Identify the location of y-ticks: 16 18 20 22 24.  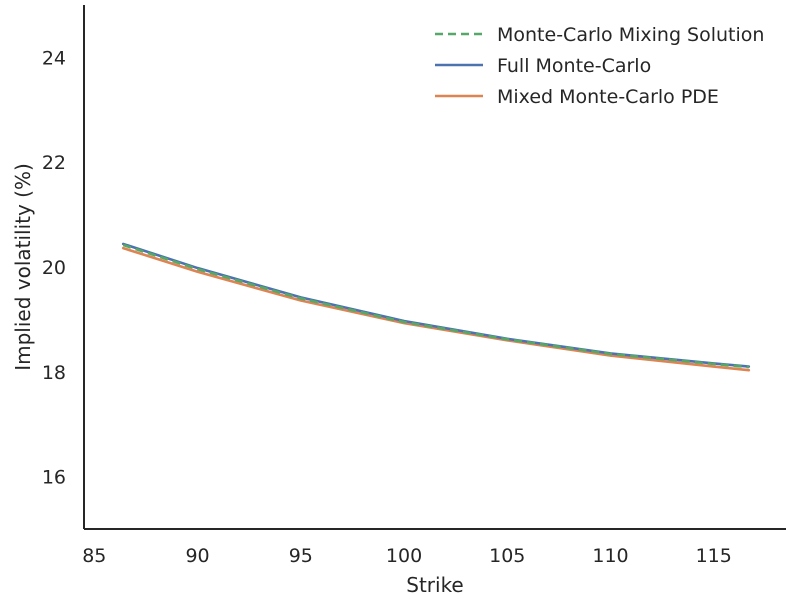
(54, 267).